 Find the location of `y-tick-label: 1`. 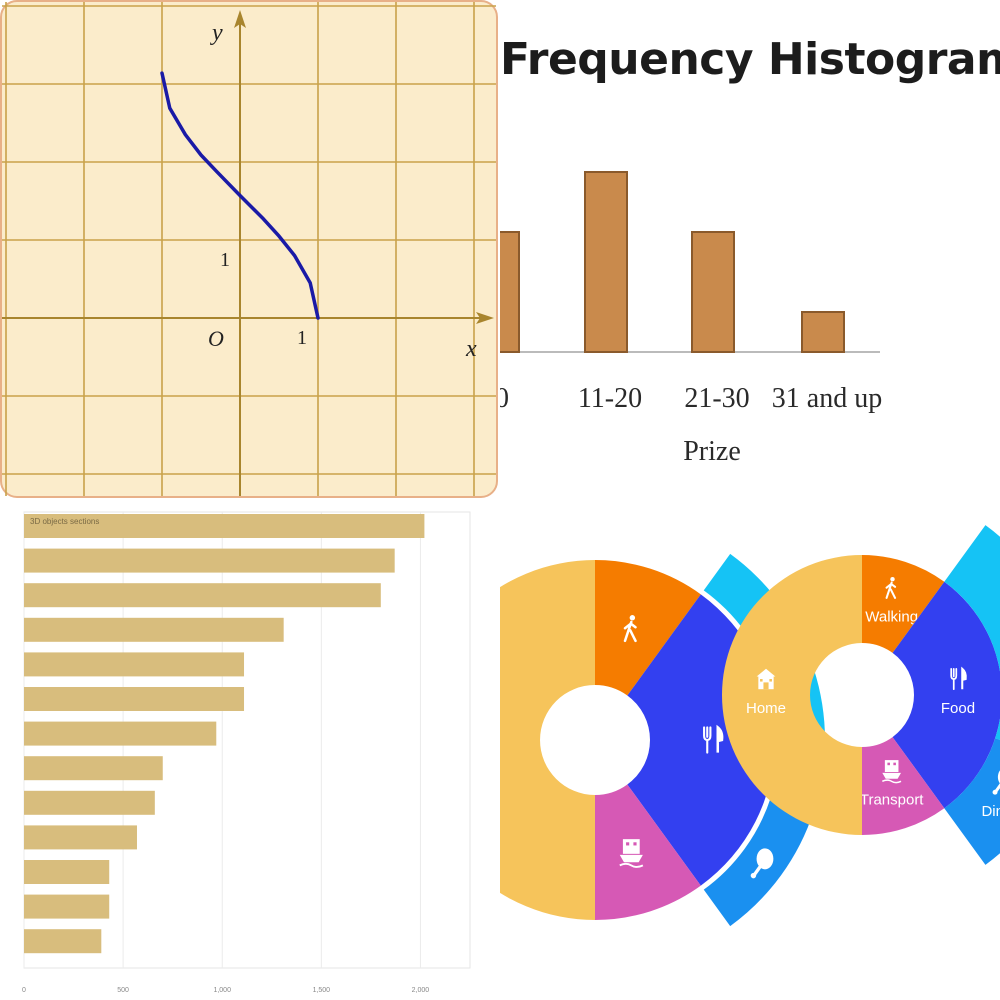

y-tick-label: 1 is located at coordinates (225, 260).